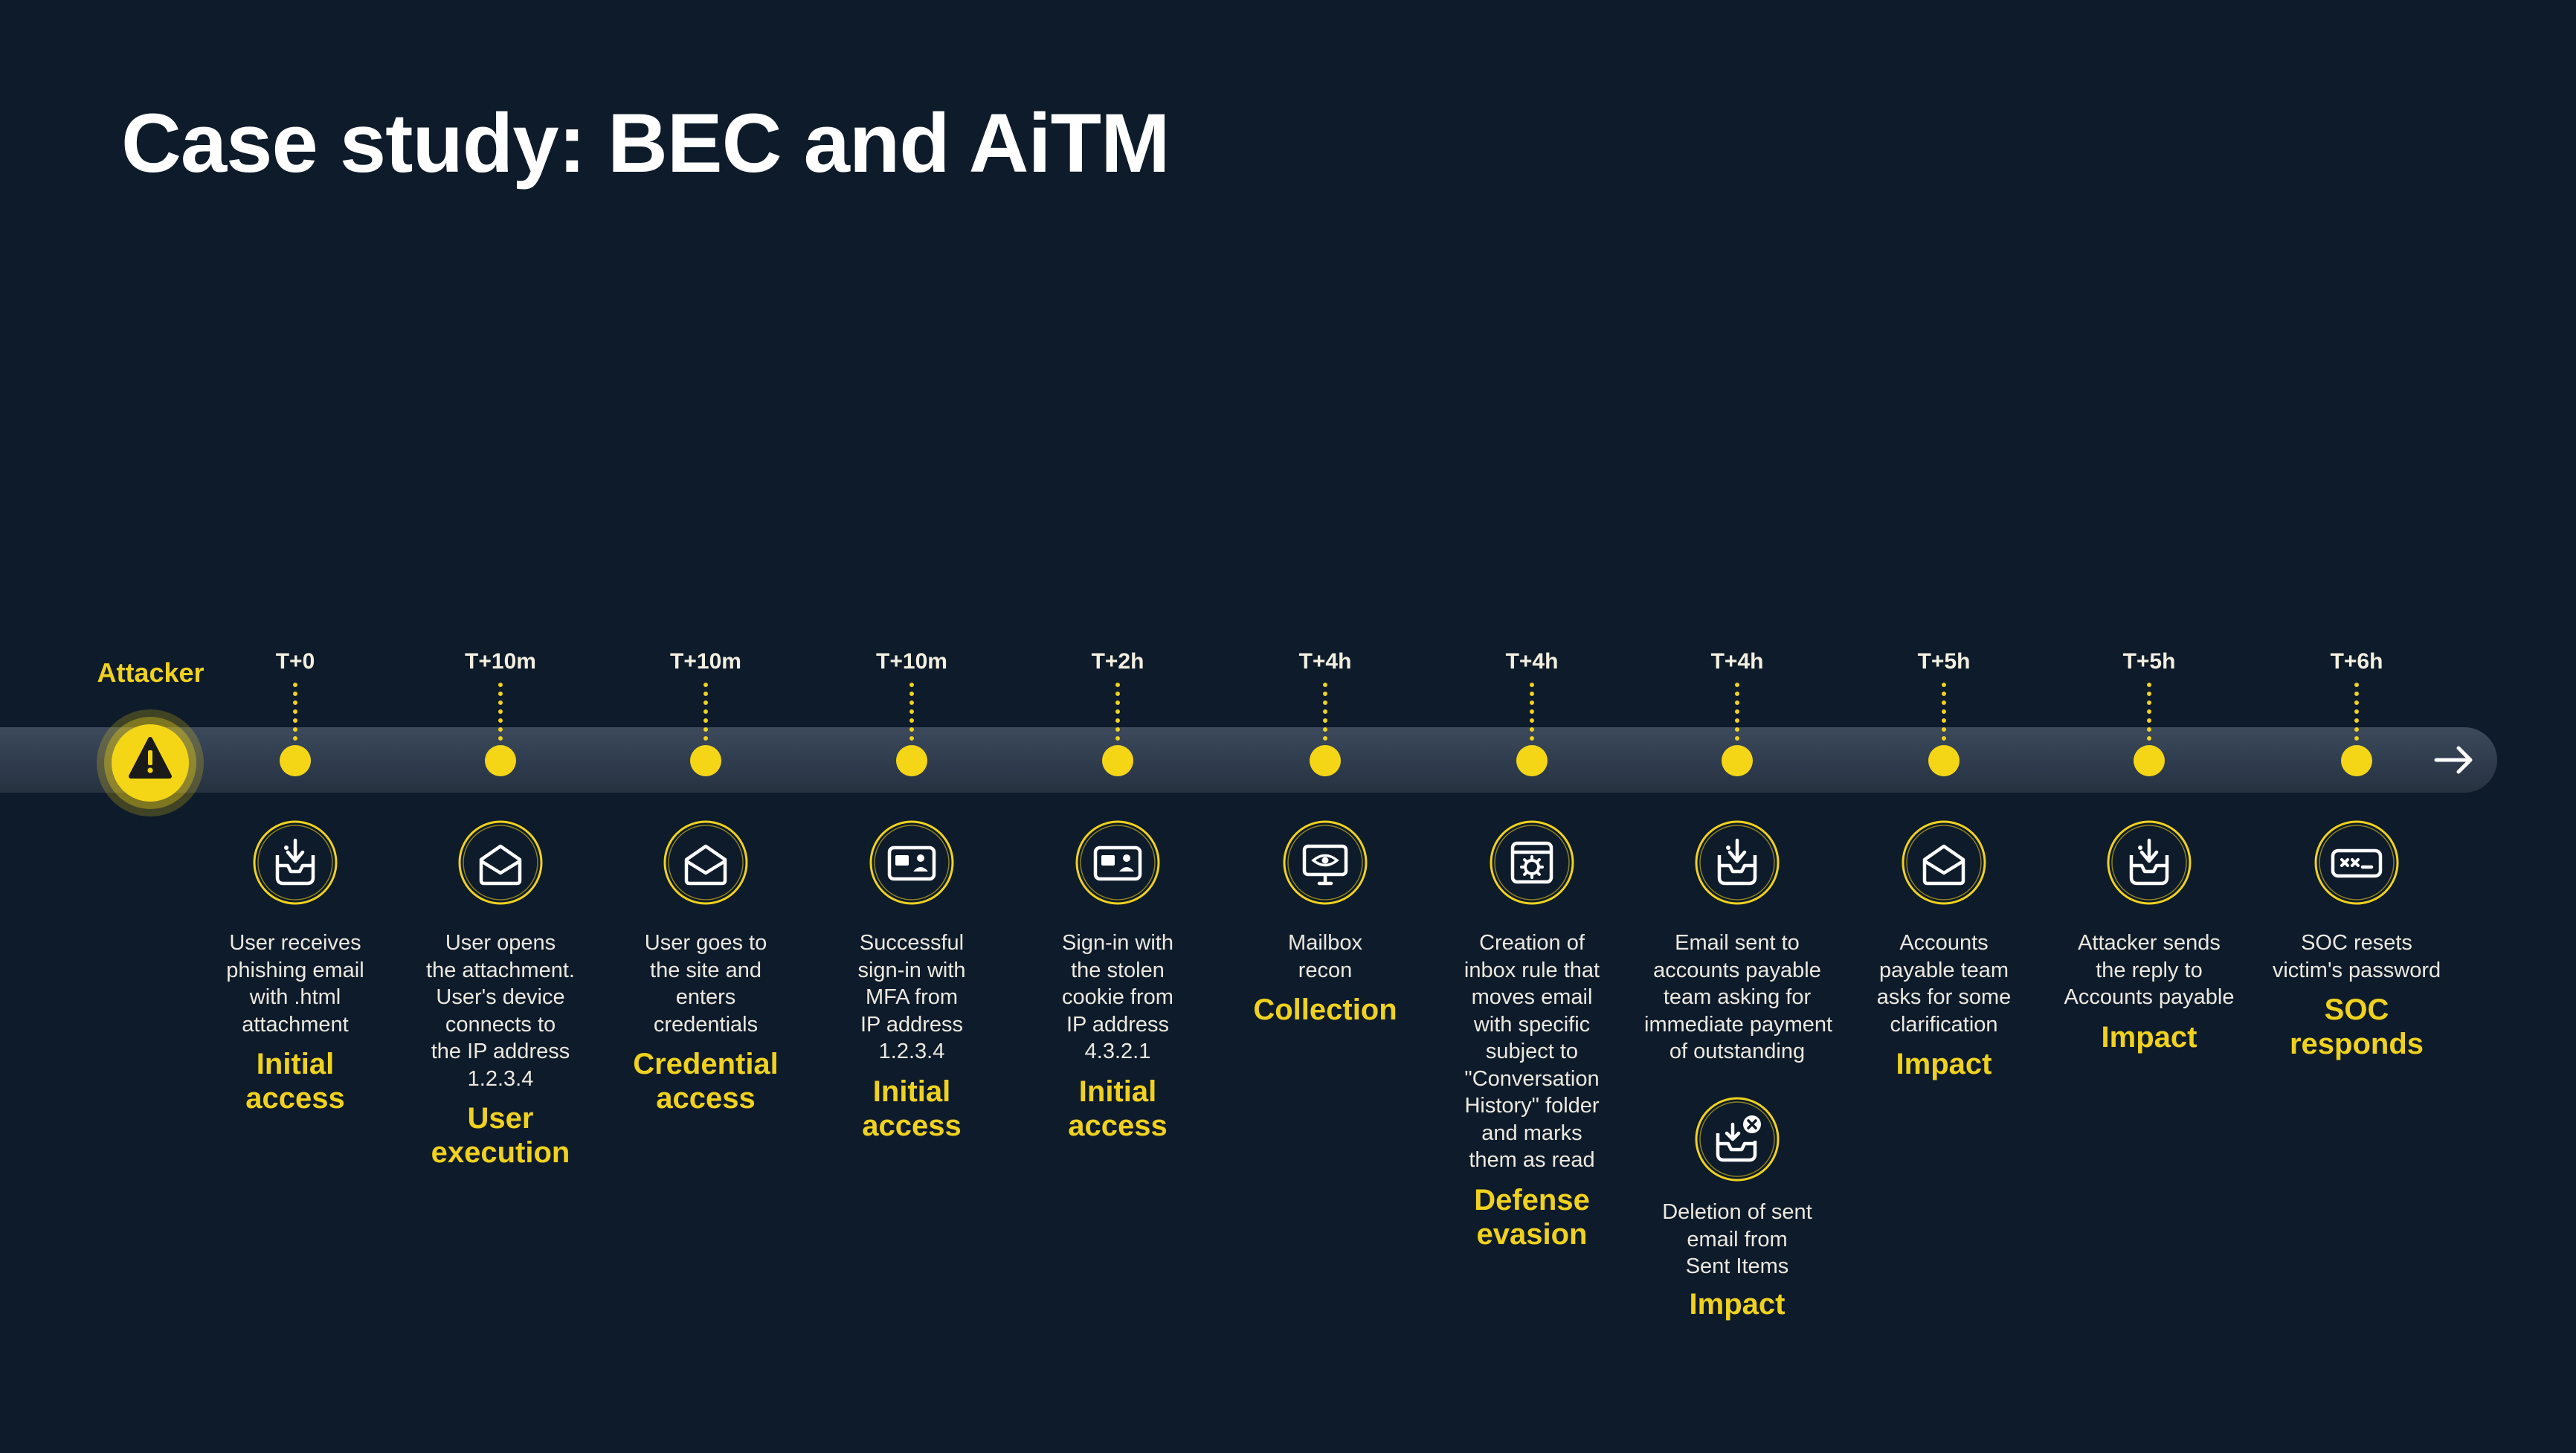 The height and width of the screenshot is (1453, 2576). What do you see at coordinates (1532, 1106) in the screenshot?
I see `description-line: History" folder` at bounding box center [1532, 1106].